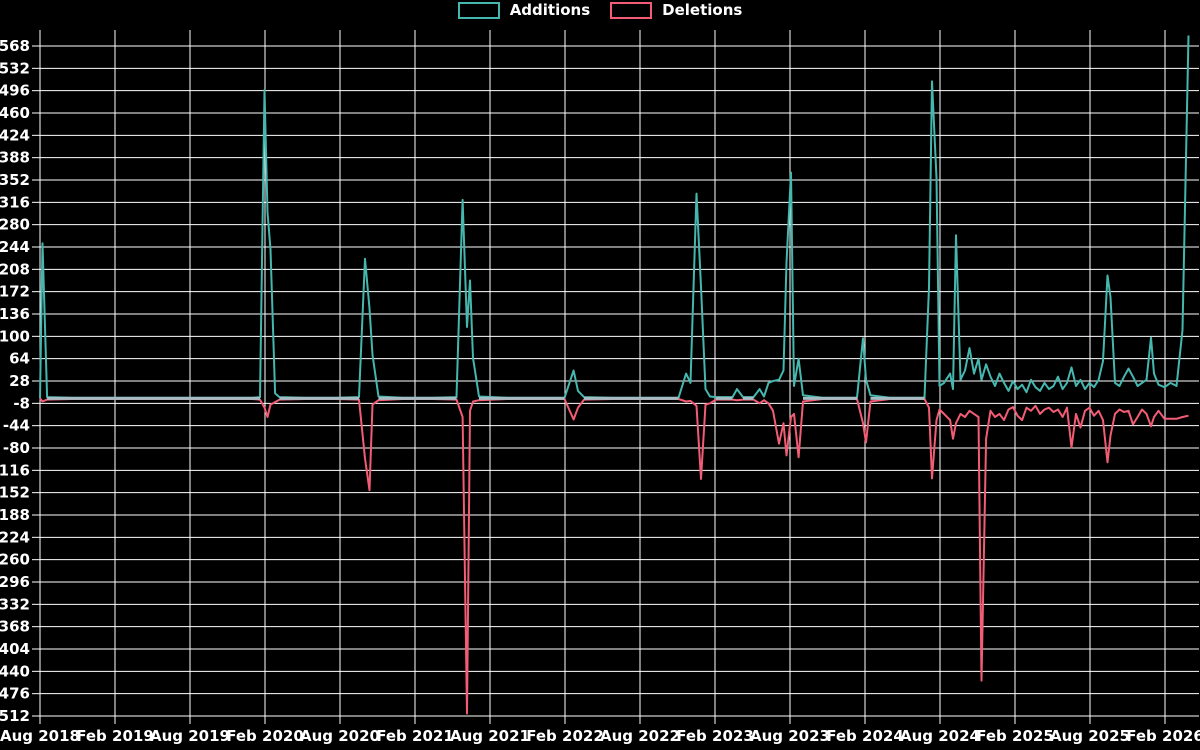 Image resolution: width=1200 pixels, height=750 pixels. Describe the element at coordinates (15, 314) in the screenshot. I see `y-tick-label: 136` at that location.